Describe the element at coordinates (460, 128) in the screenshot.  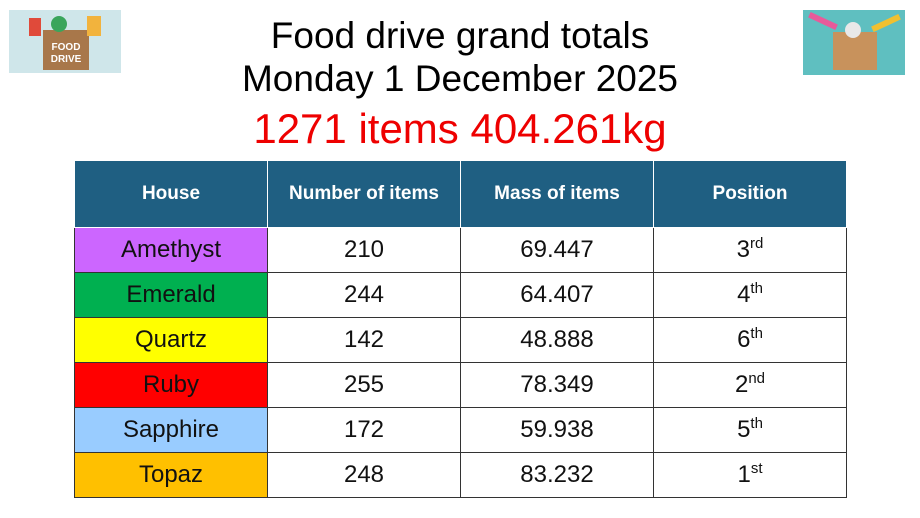
I see `totals: 1271 items 404.261kg` at that location.